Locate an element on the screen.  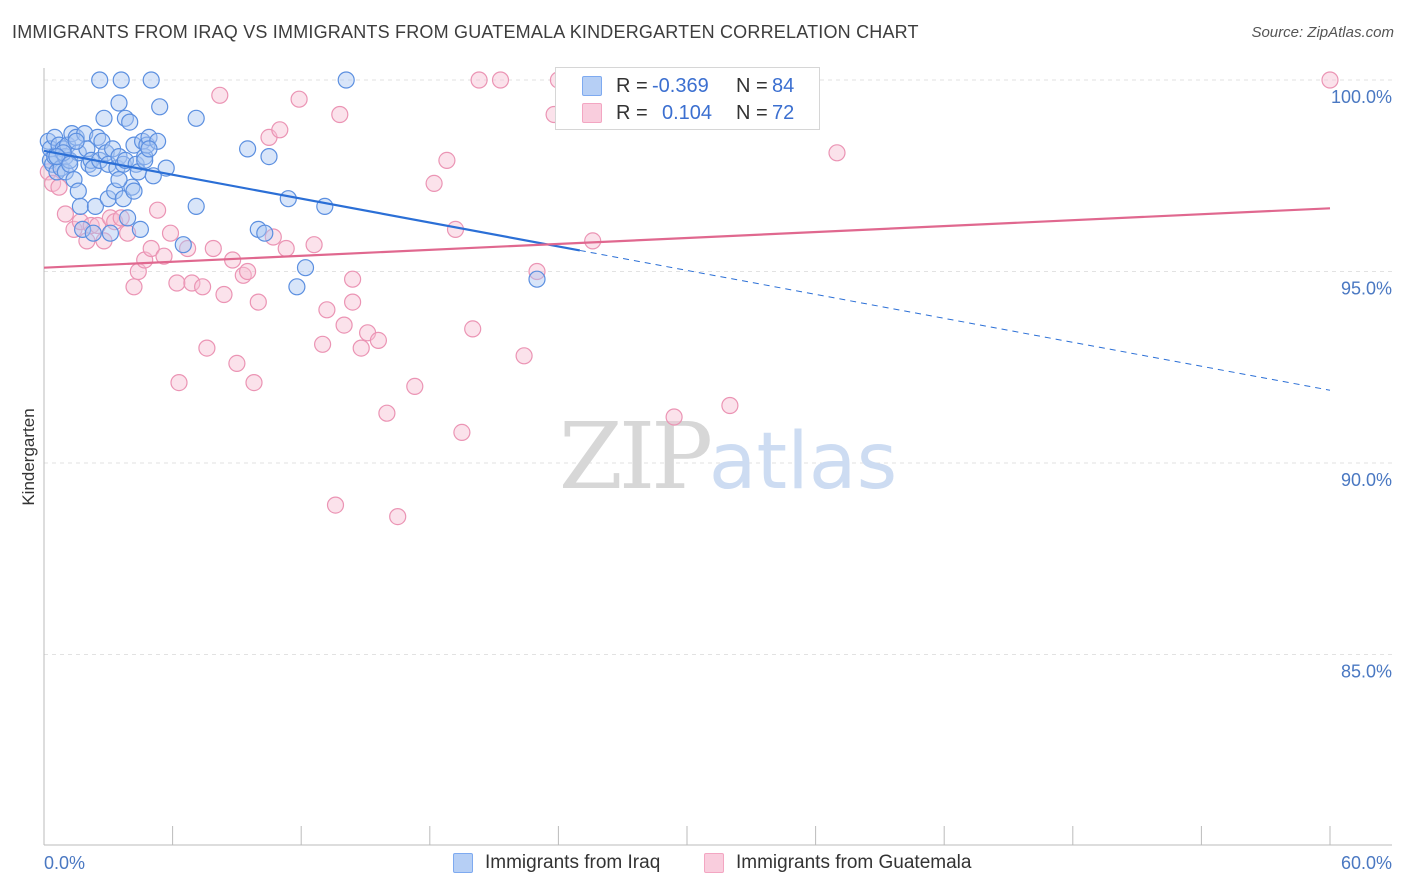
watermark-atlas: atlas is located at coordinates (803, 462).